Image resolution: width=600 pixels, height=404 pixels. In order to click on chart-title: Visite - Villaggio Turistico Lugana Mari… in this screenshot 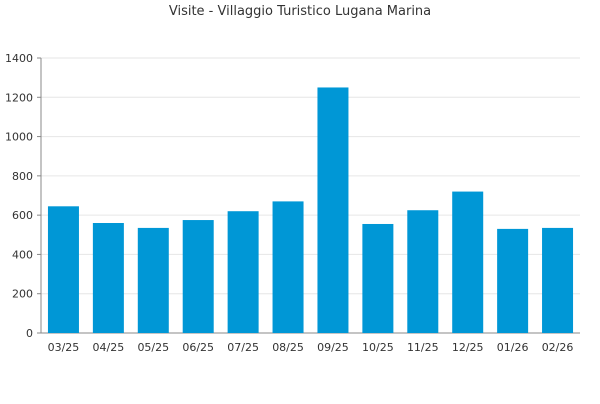, I will do `click(300, 11)`.